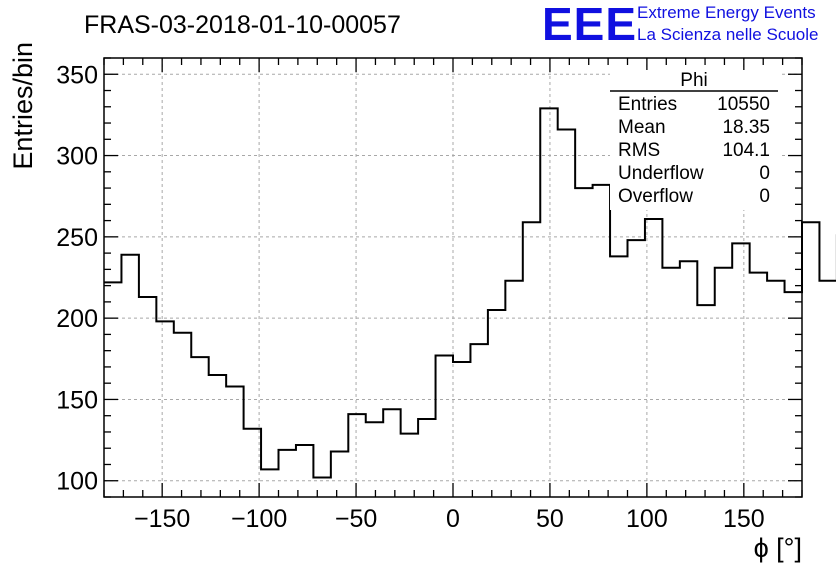 This screenshot has width=836, height=572. What do you see at coordinates (764, 196) in the screenshot?
I see `stats-overflow-value: 0` at bounding box center [764, 196].